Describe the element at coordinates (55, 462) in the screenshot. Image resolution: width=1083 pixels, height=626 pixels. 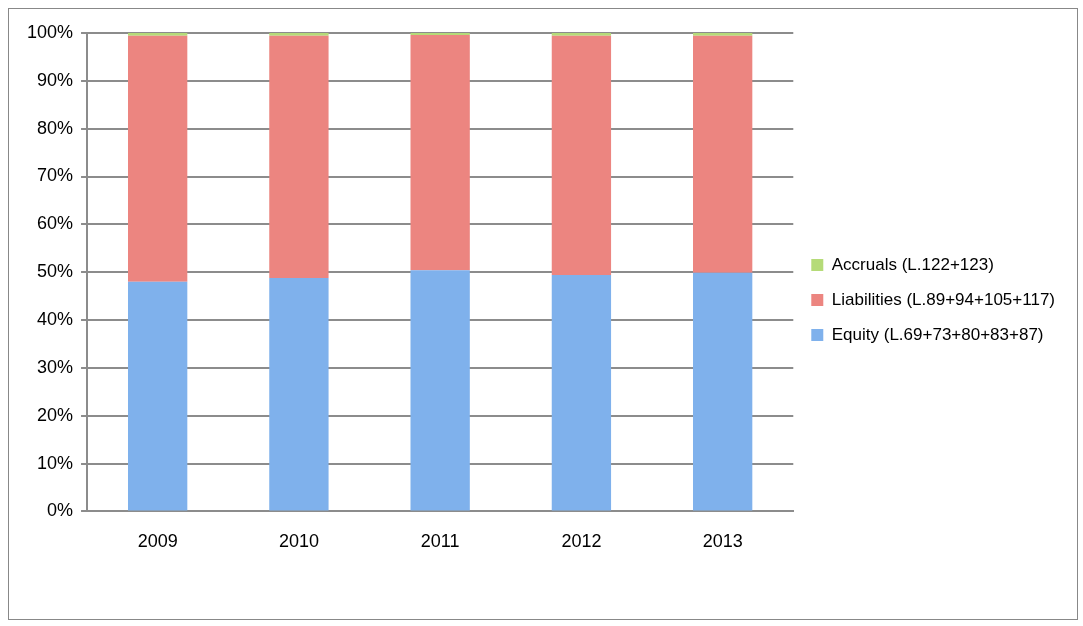
I see `y-tick-label: 10%` at that location.